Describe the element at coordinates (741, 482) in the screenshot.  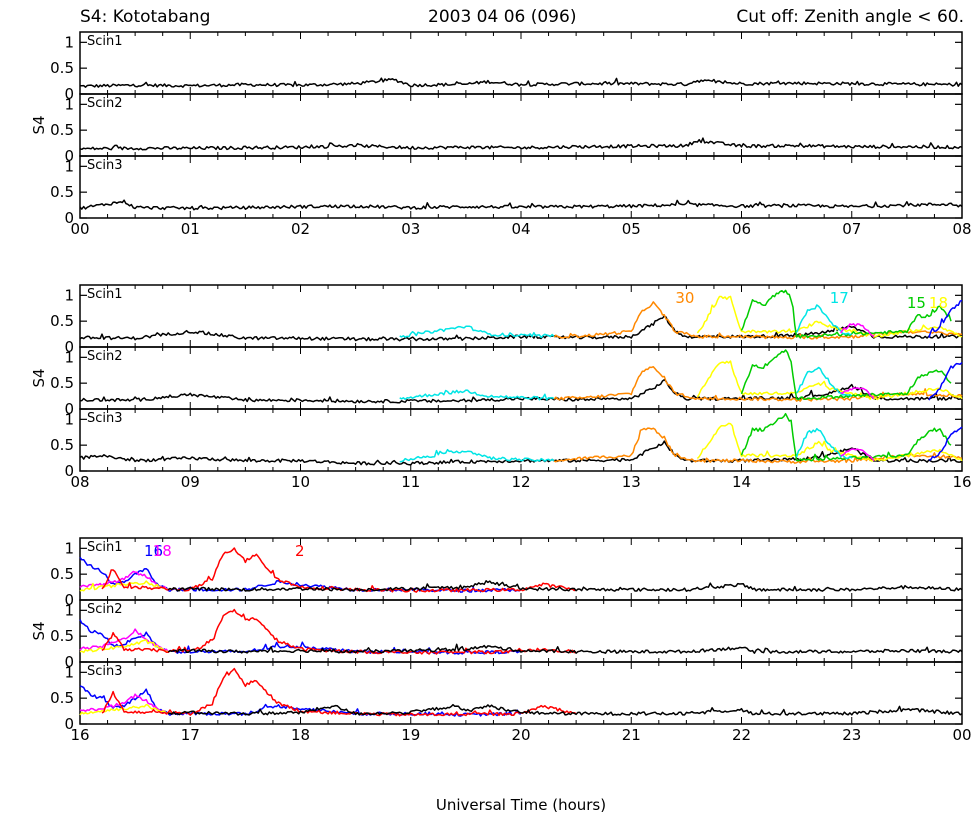
I see `x-tick-label: 14` at that location.